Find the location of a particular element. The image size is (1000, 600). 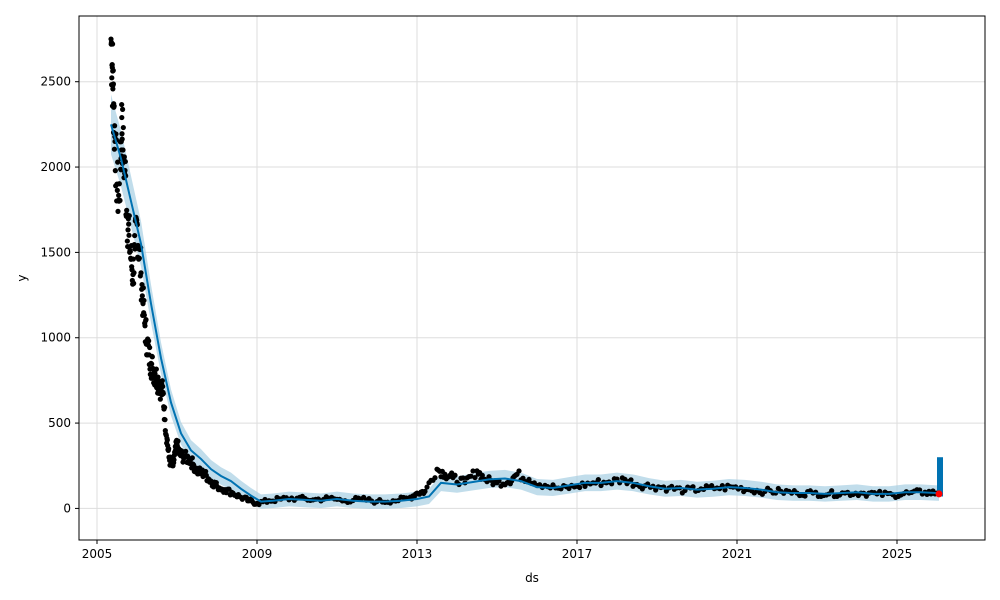

x-tick-label: 2009 is located at coordinates (257, 554).